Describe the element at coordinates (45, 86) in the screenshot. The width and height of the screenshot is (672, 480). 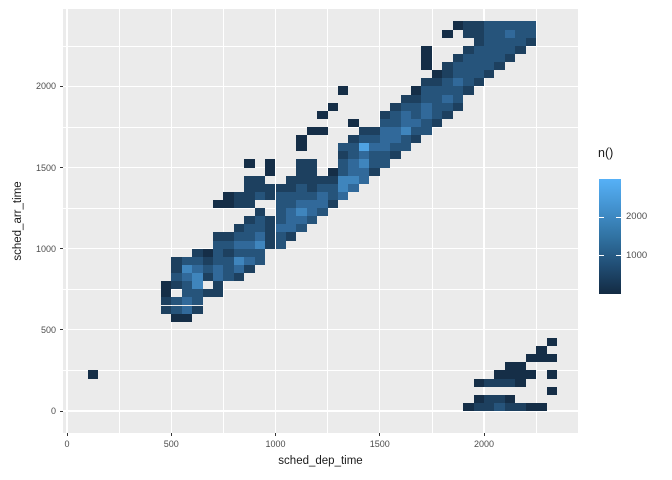
I see `y-tick-label: 2000` at that location.